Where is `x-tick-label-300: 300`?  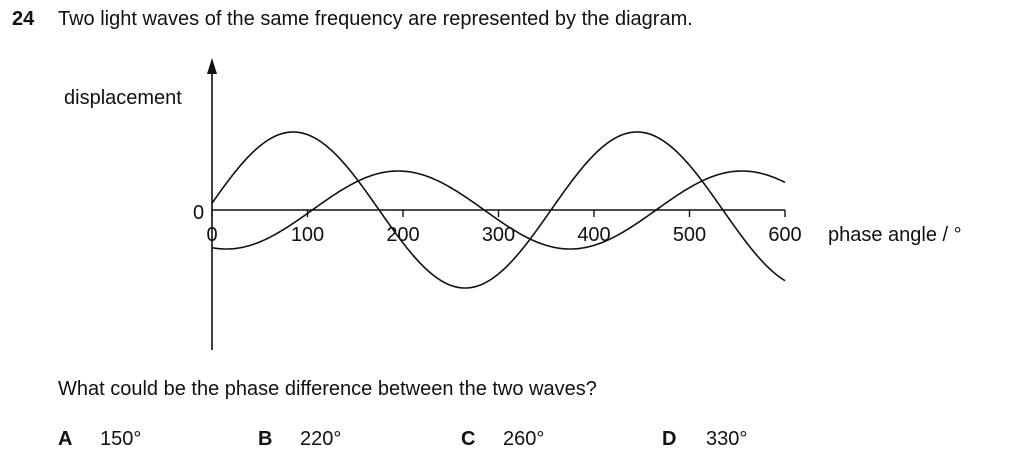 x-tick-label-300: 300 is located at coordinates (498, 235).